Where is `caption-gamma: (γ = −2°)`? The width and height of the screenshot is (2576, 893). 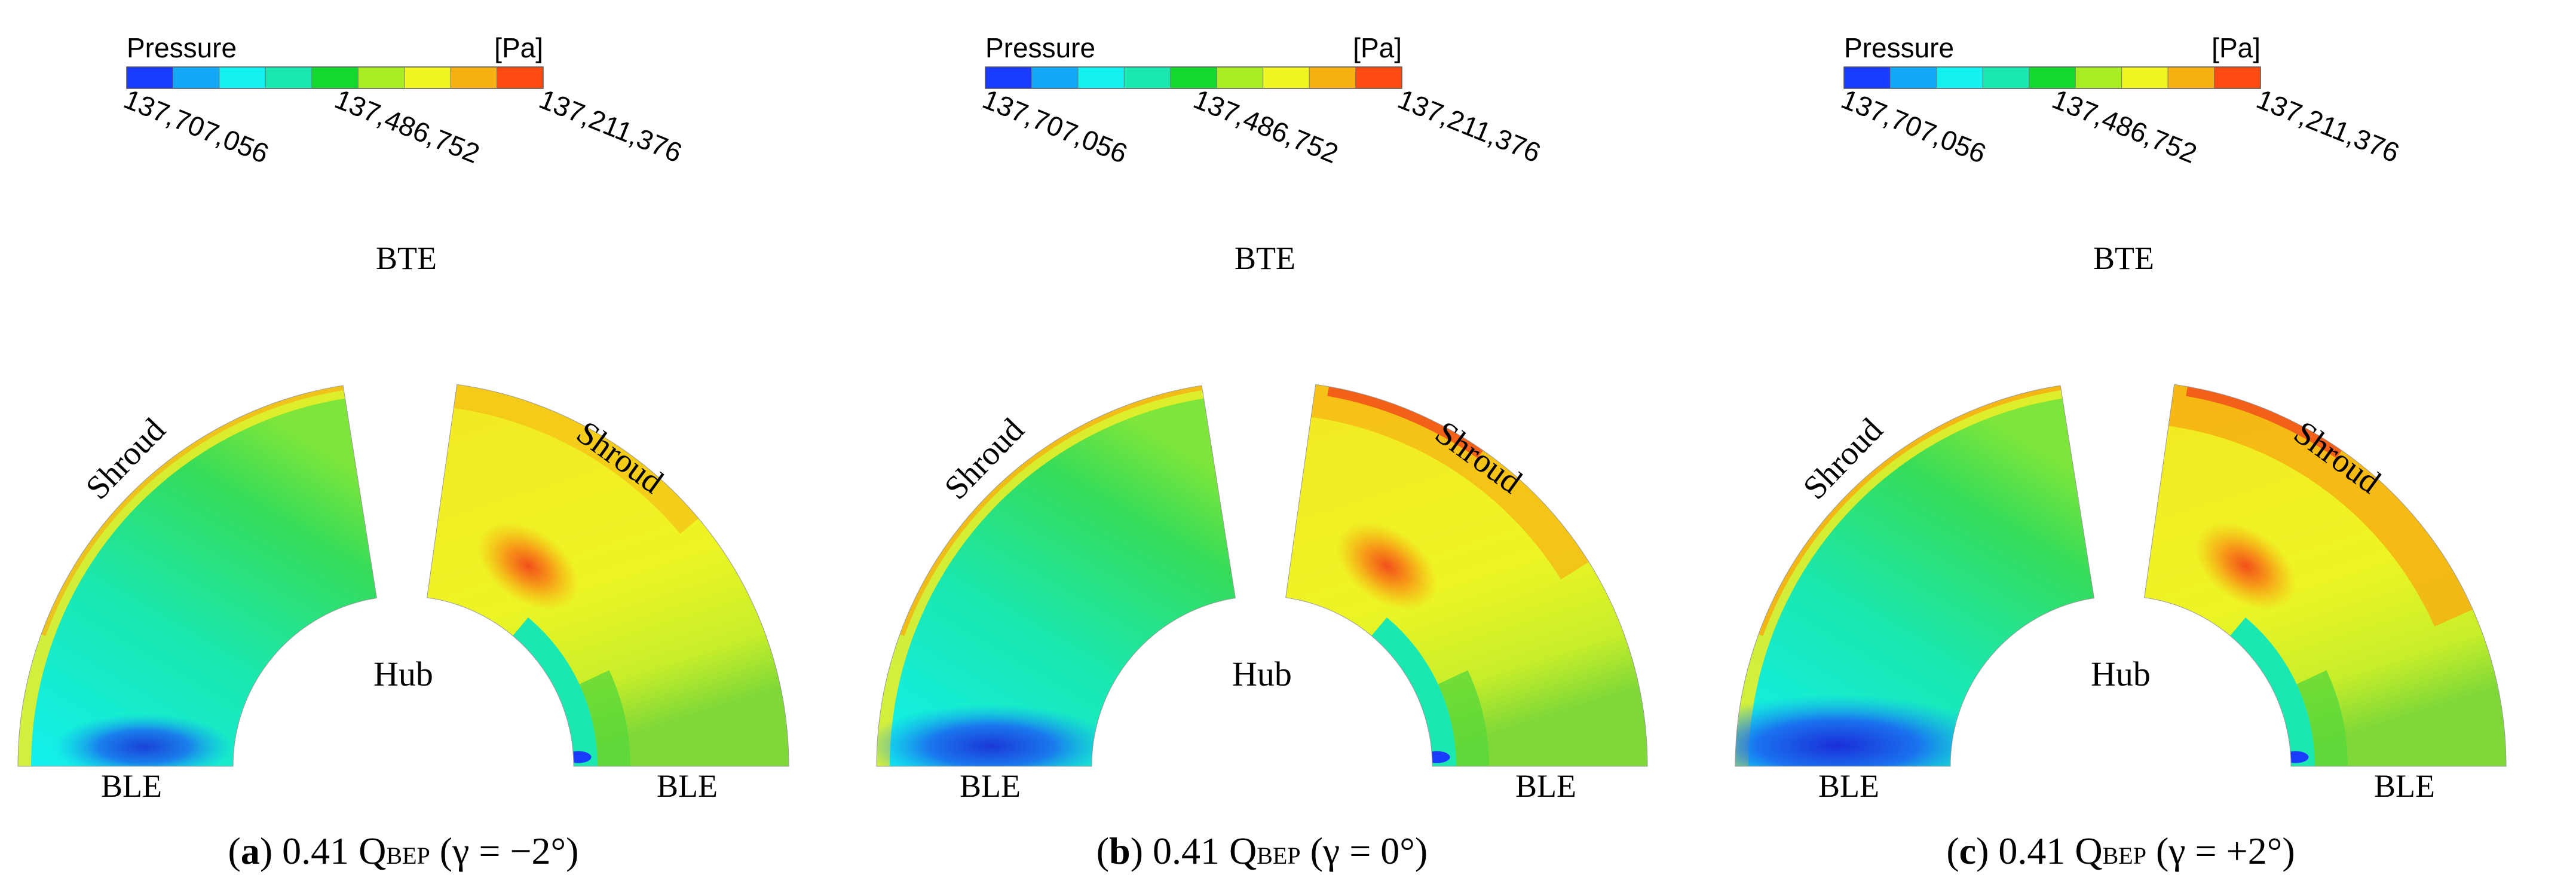
caption-gamma: (γ = −2°) is located at coordinates (504, 851).